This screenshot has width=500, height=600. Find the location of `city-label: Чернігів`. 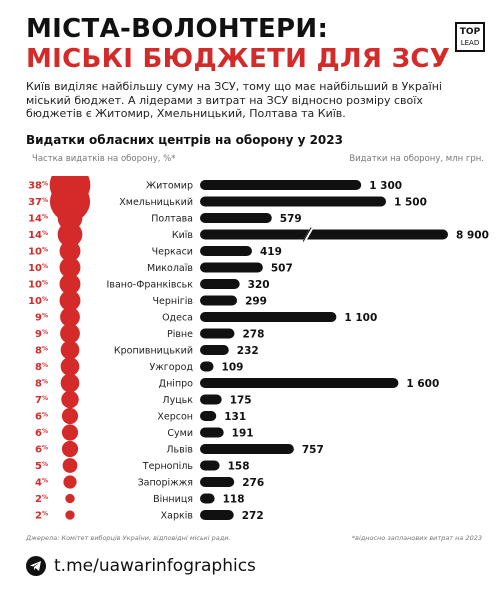

city-label: Чернігів is located at coordinates (173, 301).